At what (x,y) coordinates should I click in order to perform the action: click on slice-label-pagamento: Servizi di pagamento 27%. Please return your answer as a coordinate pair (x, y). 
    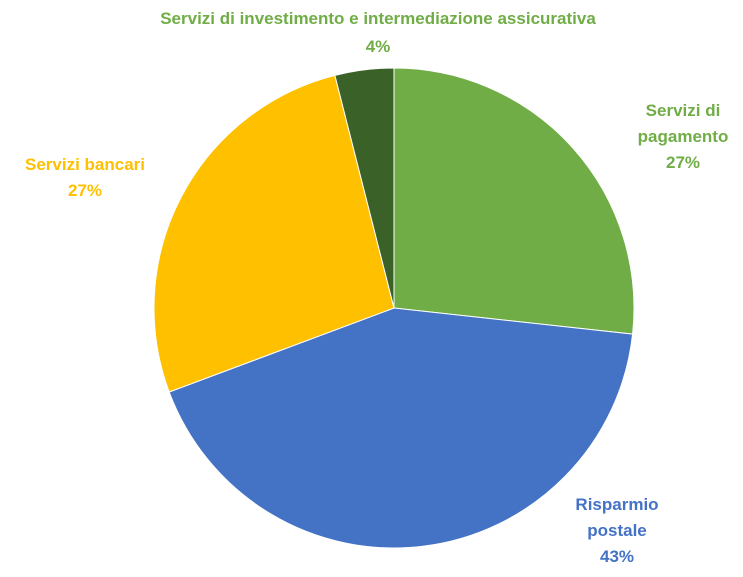
    Looking at the image, I should click on (683, 136).